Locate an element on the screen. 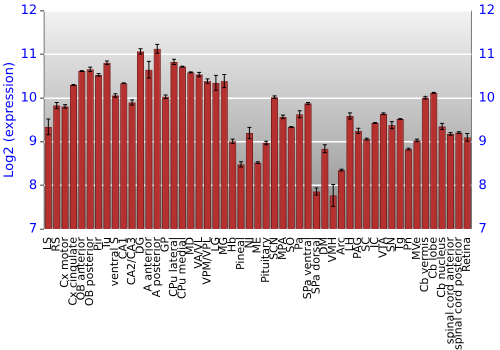 The image size is (500, 350). y-tick-label: 9 is located at coordinates (33, 142).